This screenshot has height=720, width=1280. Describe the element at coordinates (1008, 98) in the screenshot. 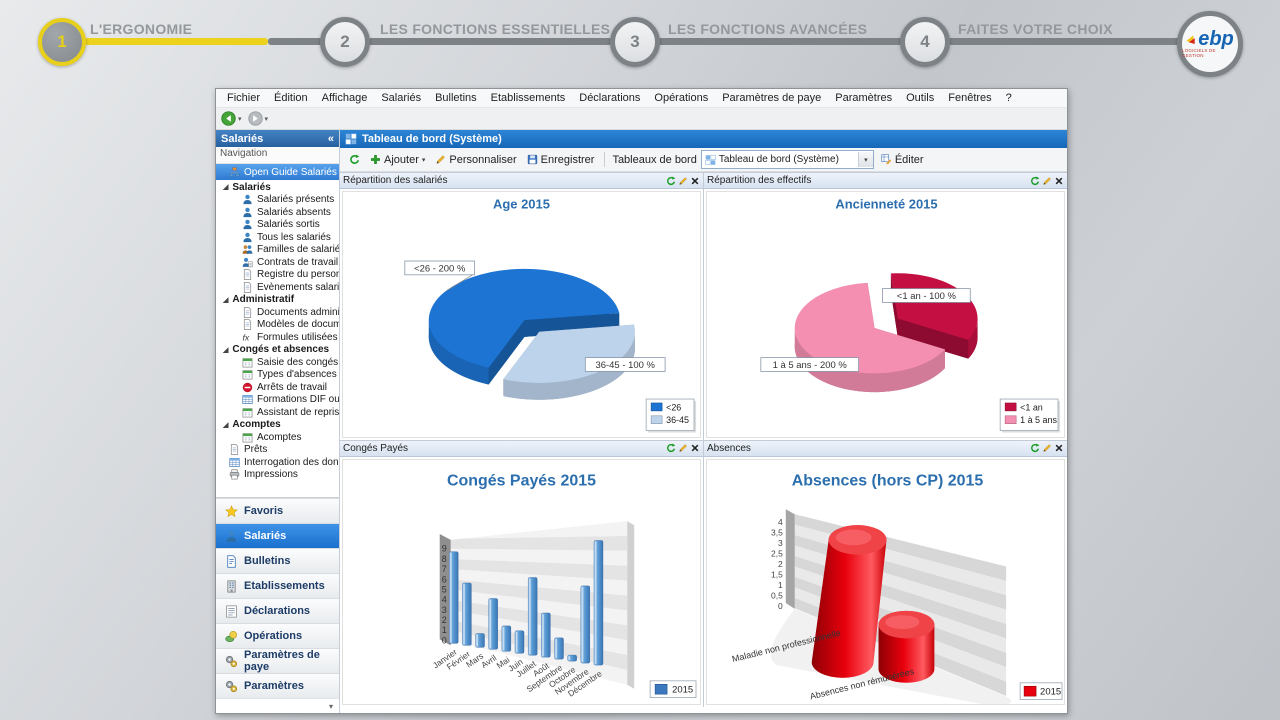

I see `menu-: ?` at that location.